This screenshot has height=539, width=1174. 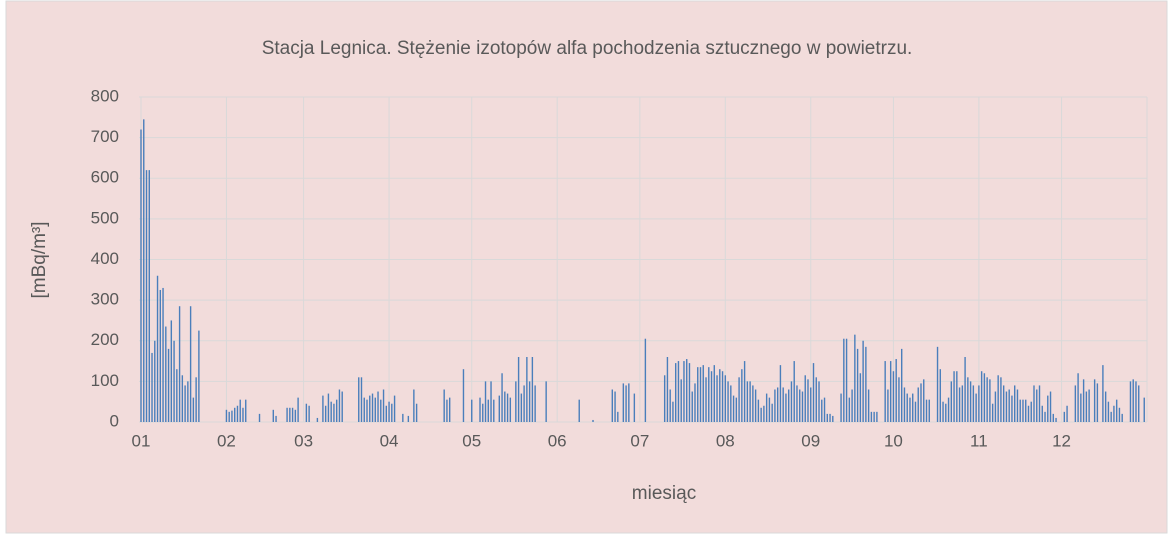 I want to click on y-tick-label: 400, so click(x=105, y=258).